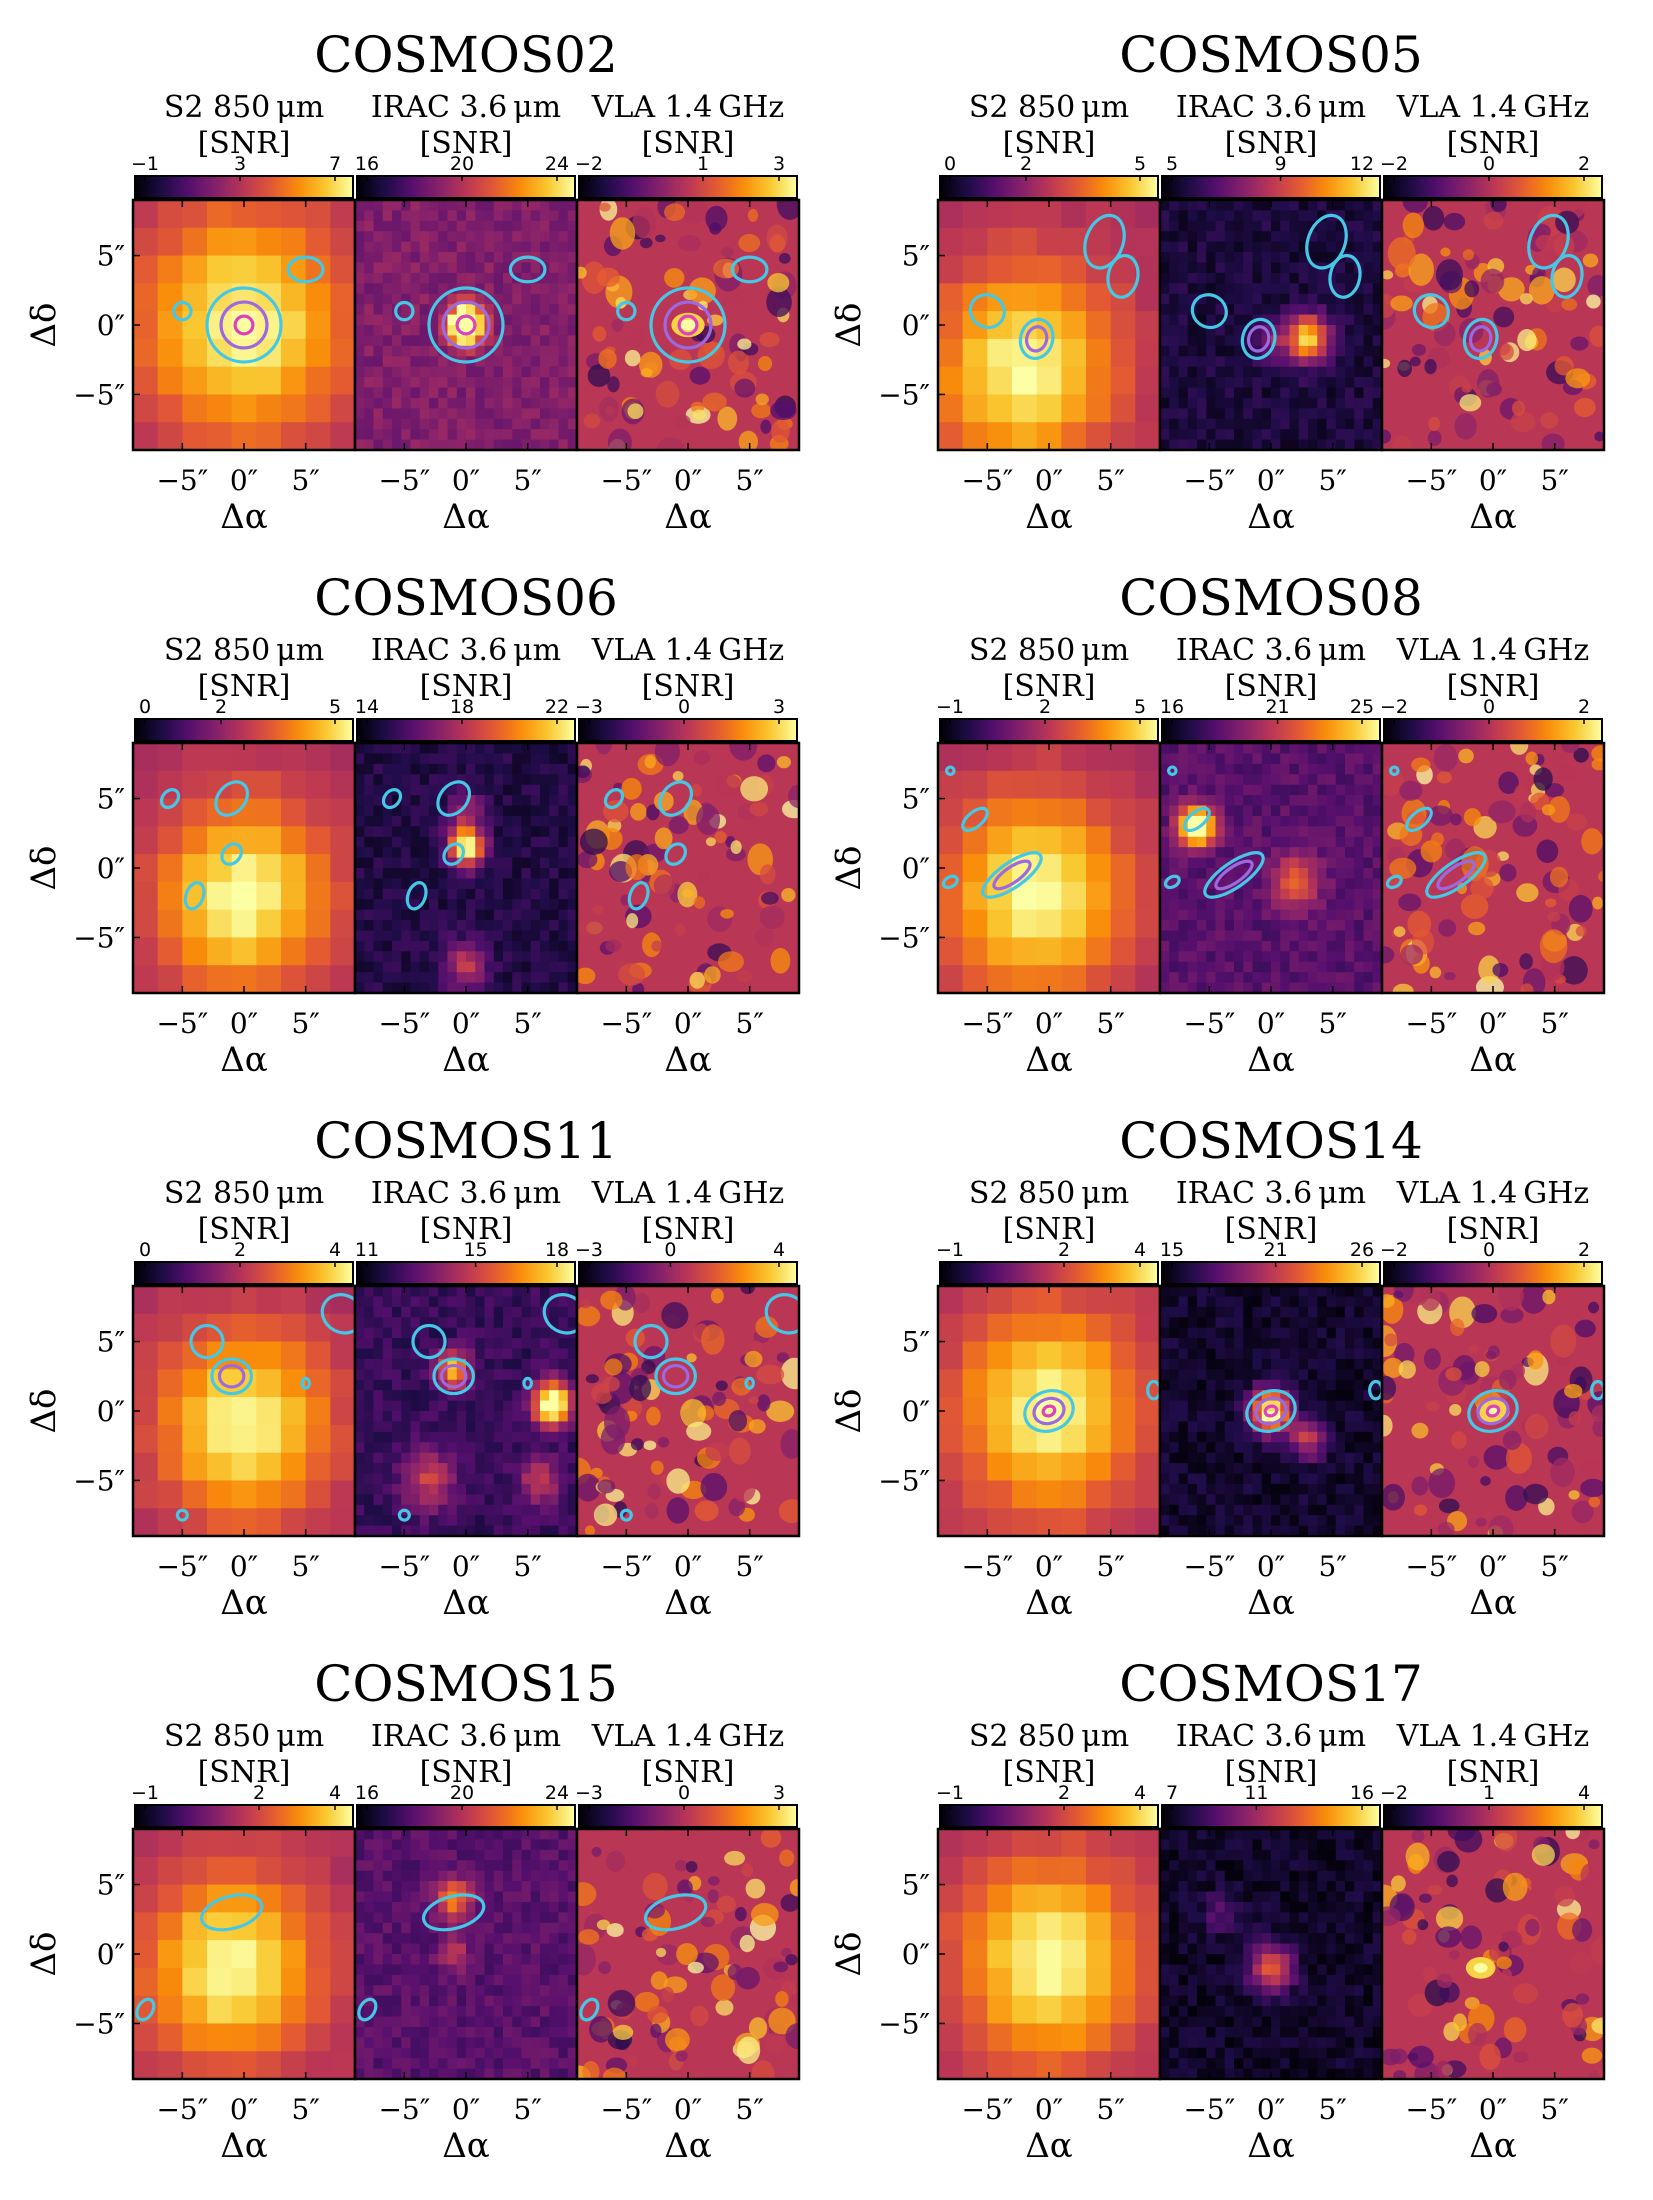  Describe the element at coordinates (44, 1410) in the screenshot. I see `y-axis-label: Δδ` at that location.